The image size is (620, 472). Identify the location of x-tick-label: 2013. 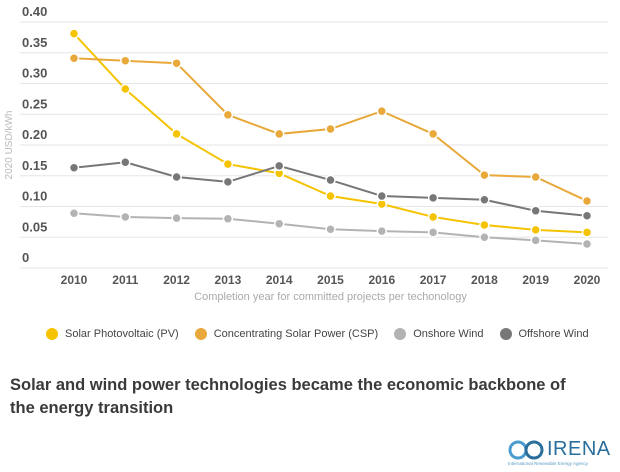
(228, 280).